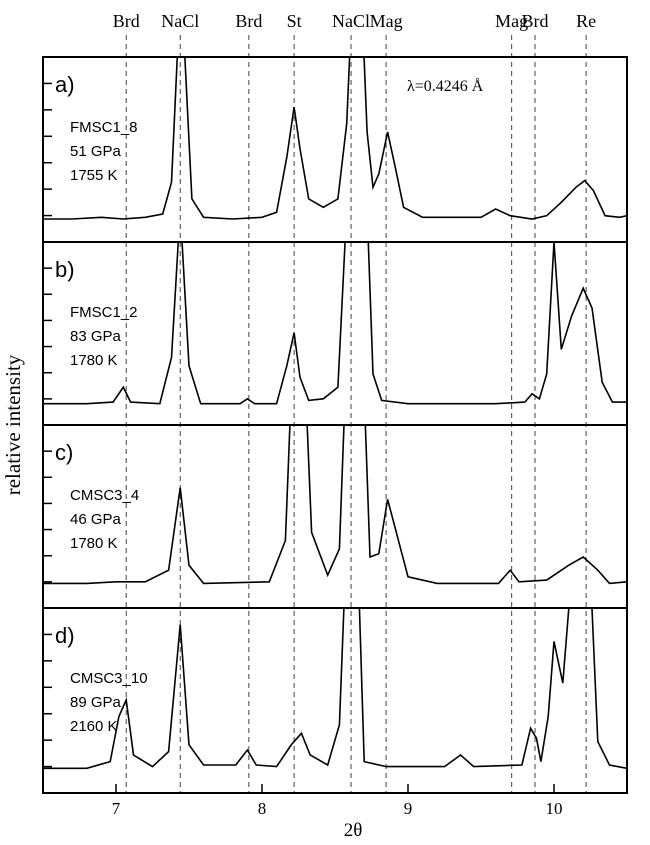  Describe the element at coordinates (337, 801) in the screenshot. I see `x-axis: 7 8 9 10` at that location.